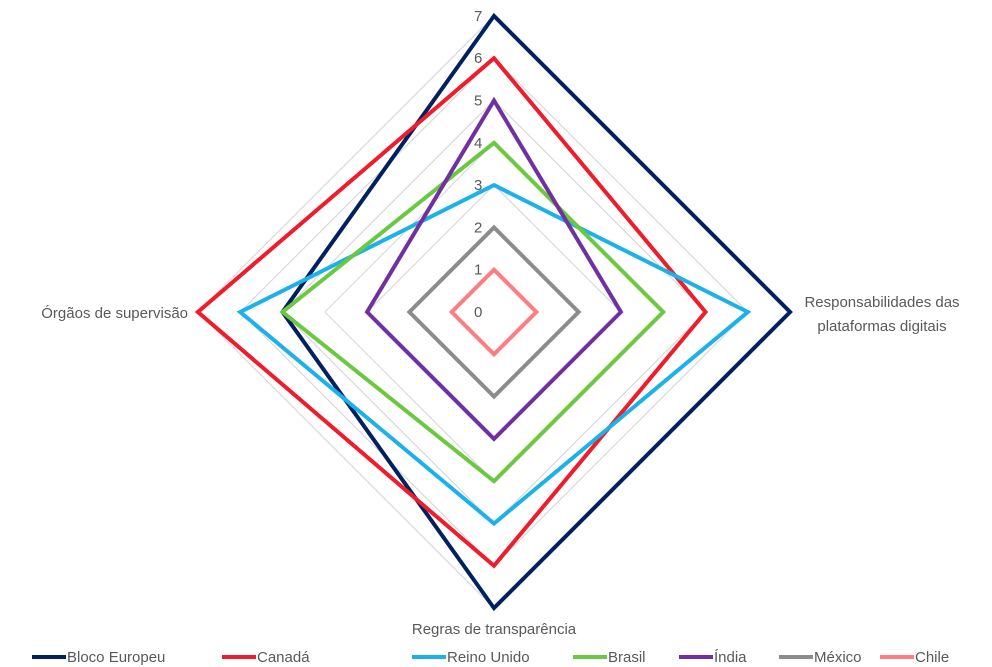 The height and width of the screenshot is (667, 992). I want to click on legend-label-2: Reino Unido, so click(488, 657).